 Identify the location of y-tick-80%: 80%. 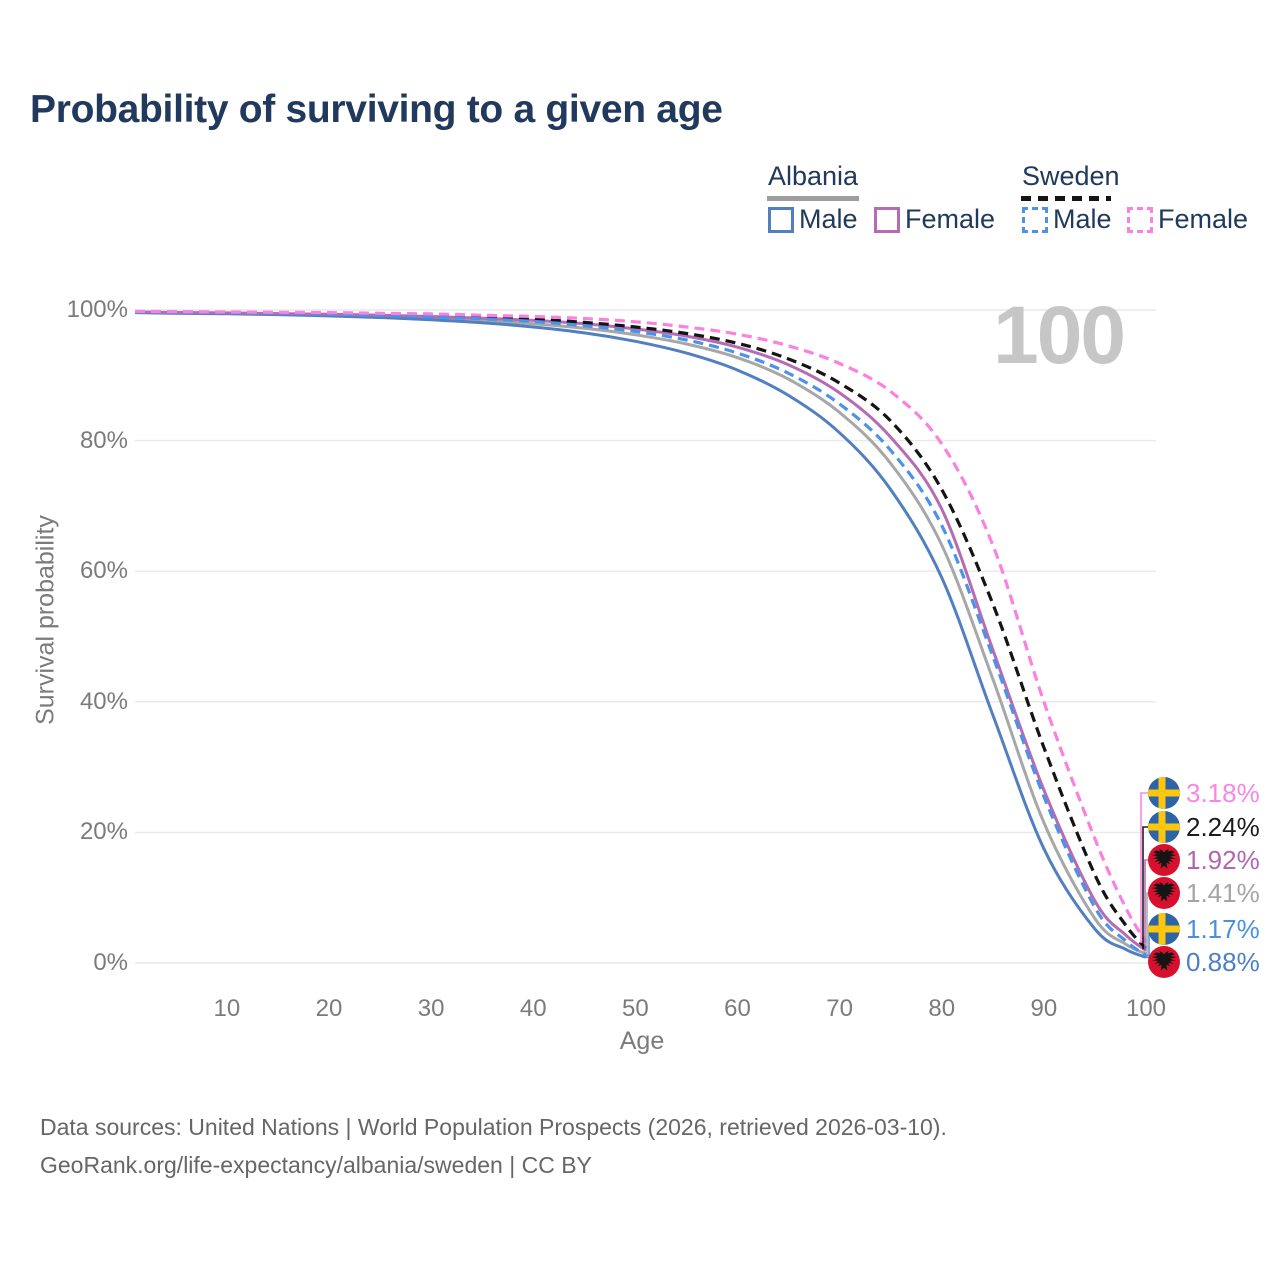
(103, 440).